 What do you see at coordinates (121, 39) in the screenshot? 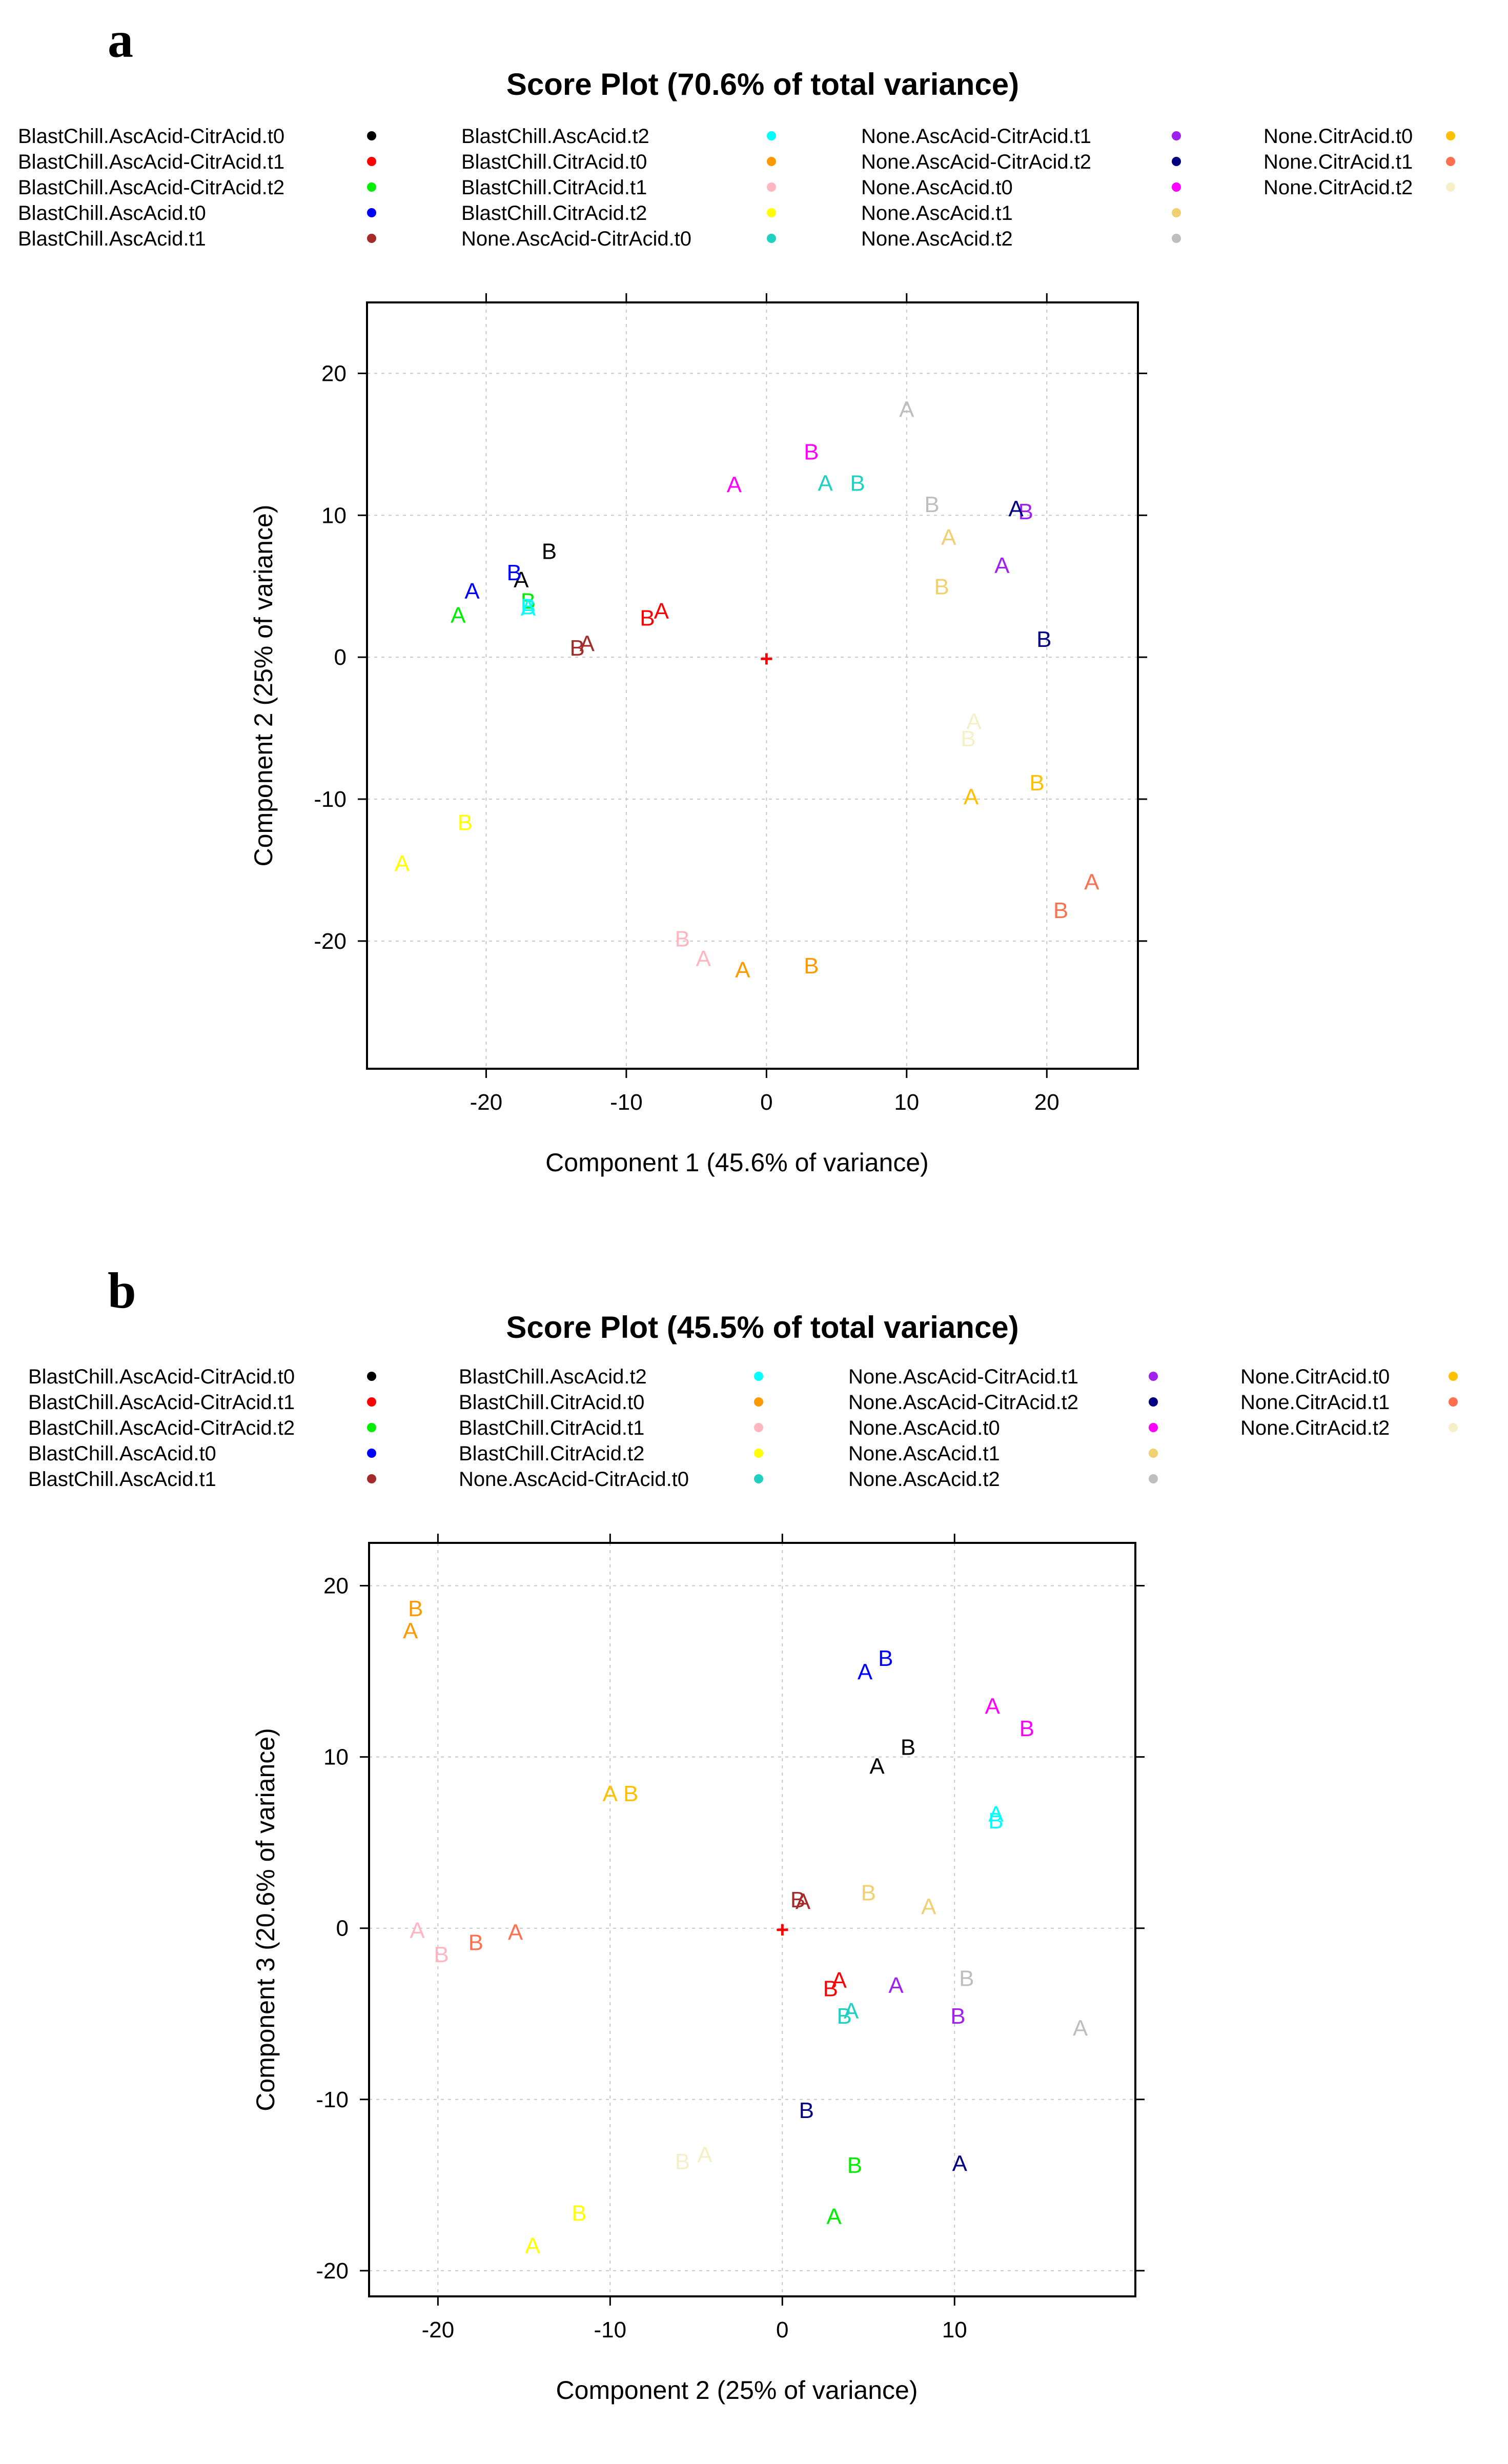
I see `panel-a-letter: a` at bounding box center [121, 39].